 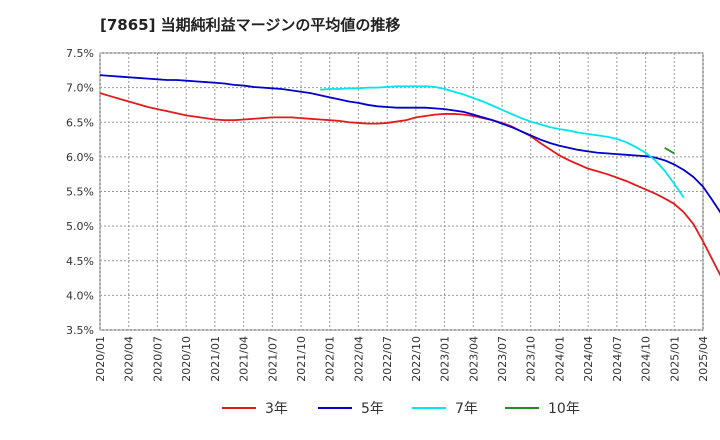 What do you see at coordinates (674, 359) in the screenshot?
I see `x-tick-label: 2025/01` at bounding box center [674, 359].